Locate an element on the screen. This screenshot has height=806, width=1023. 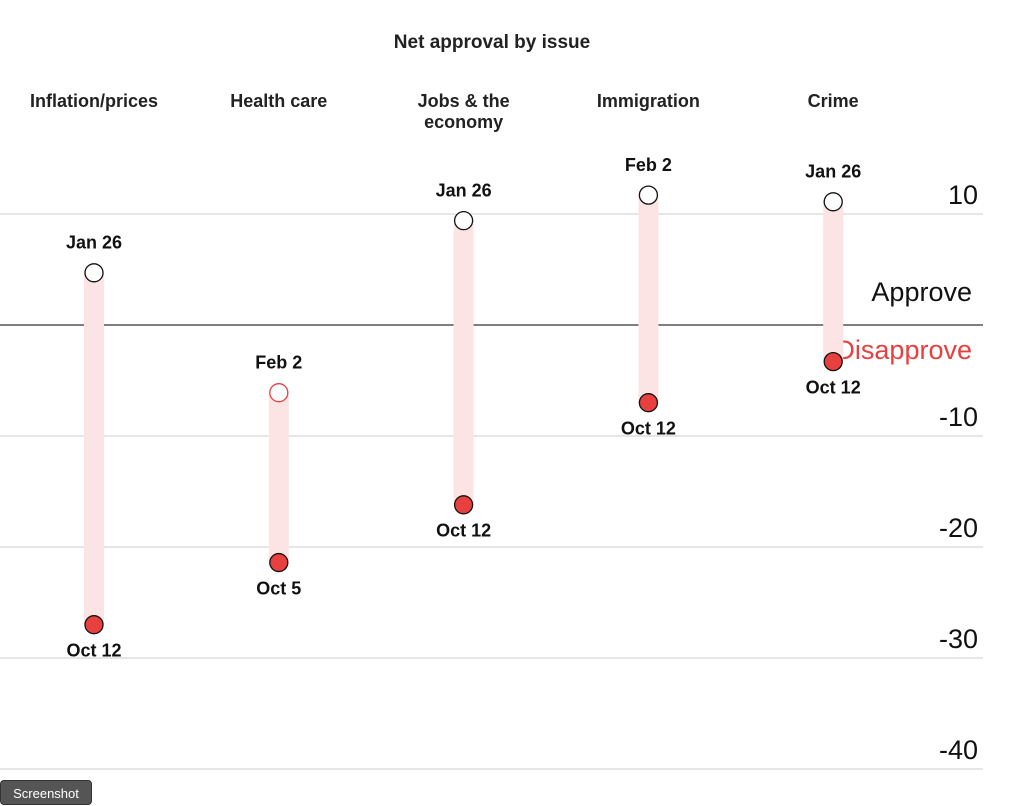
y-tick-label: 10 is located at coordinates (963, 195).